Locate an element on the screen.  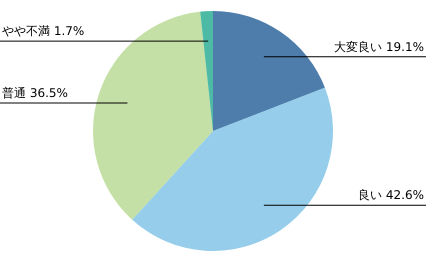
slice-label: 良い 42.6% is located at coordinates (391, 195).